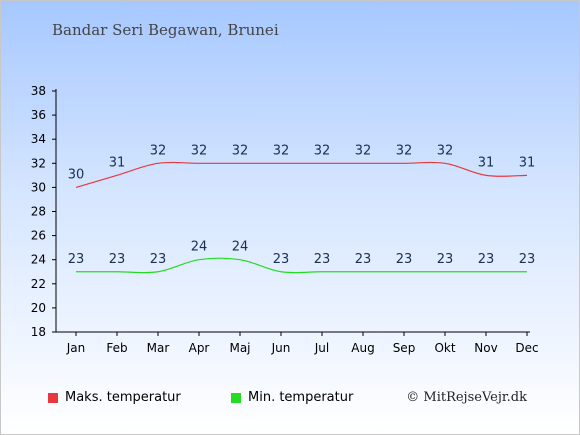 This screenshot has height=435, width=580. I want to click on y-tick-label: 34, so click(38, 139).